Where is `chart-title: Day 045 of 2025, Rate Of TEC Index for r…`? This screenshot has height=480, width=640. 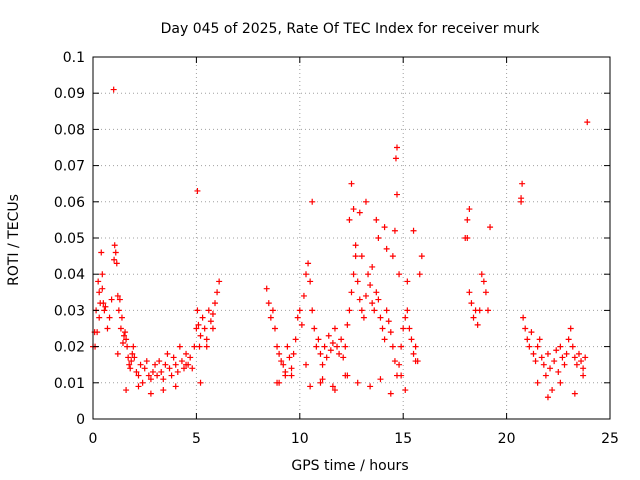
chart-title: Day 045 of 2025, Rate Of TEC Index for r… is located at coordinates (351, 29).